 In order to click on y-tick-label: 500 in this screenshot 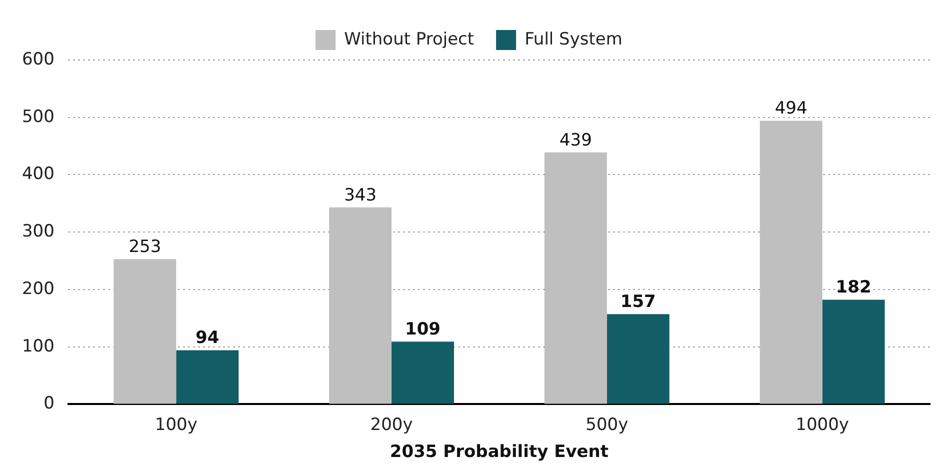, I will do `click(38, 116)`.